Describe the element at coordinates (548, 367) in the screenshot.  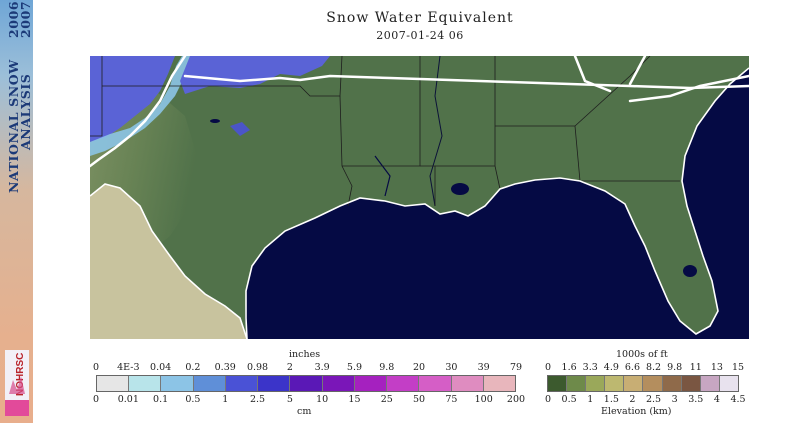
I see `ft-tick-label: 0` at that location.